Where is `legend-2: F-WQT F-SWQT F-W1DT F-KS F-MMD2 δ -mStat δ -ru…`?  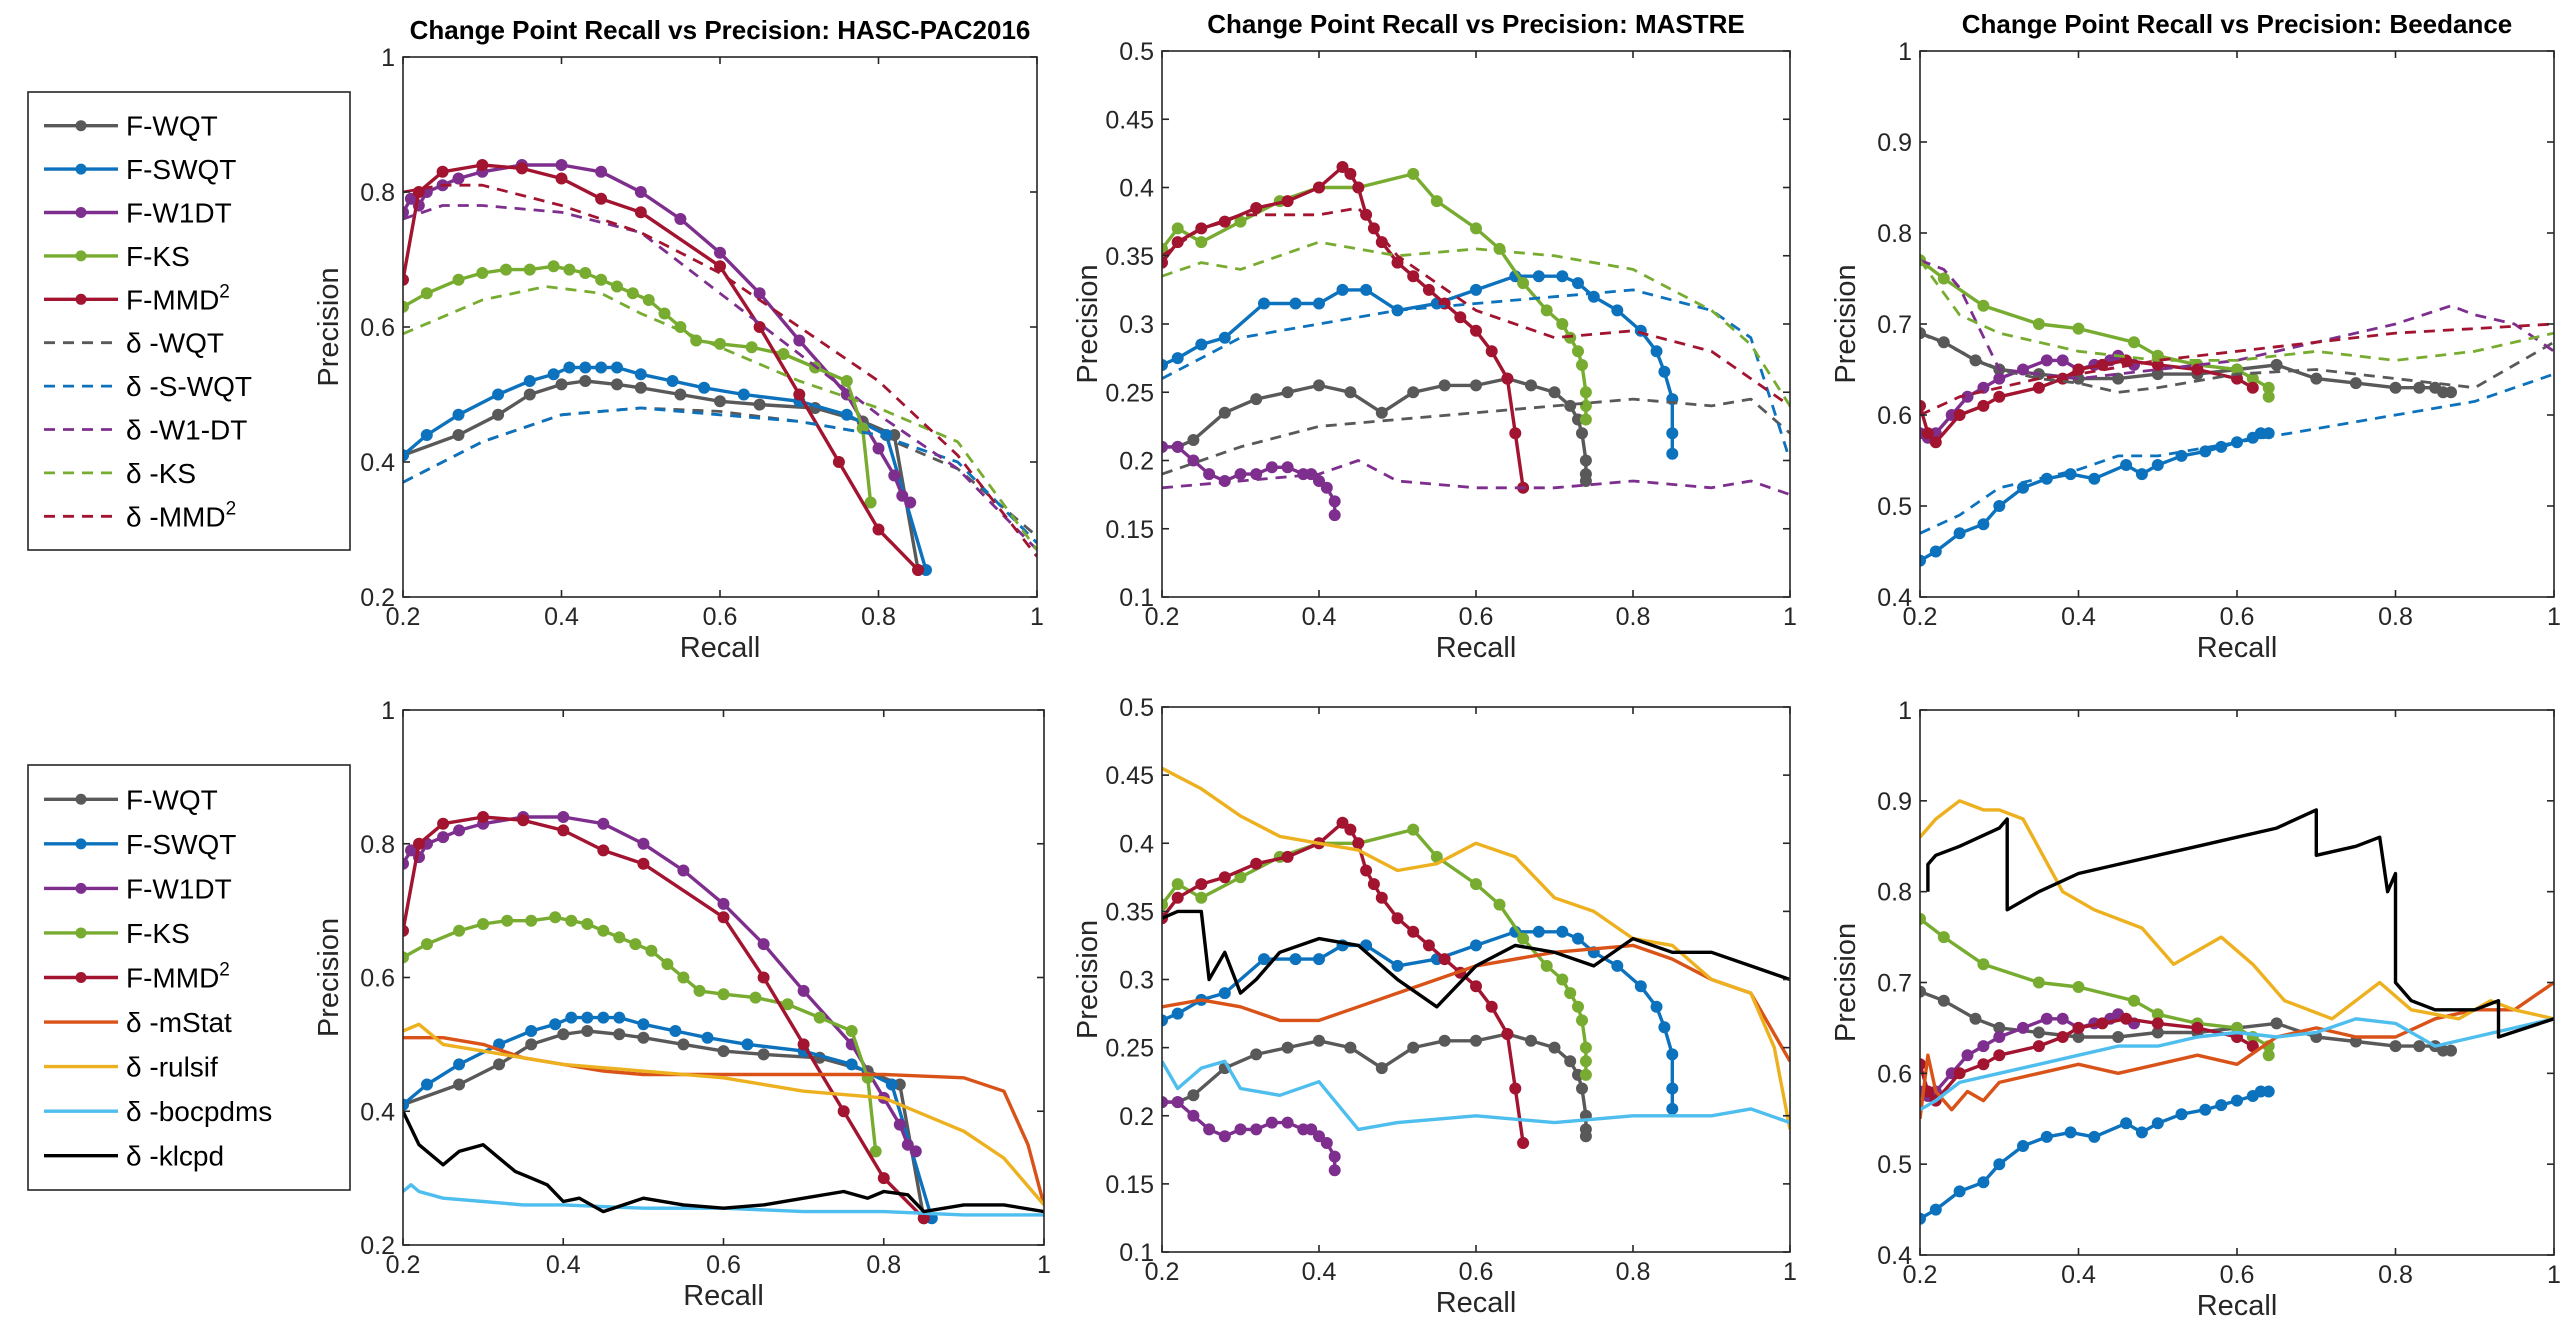 legend-2: F-WQT F-SWQT F-W1DT F-KS F-MMD2 δ -mStat δ -ru… is located at coordinates (189, 977).